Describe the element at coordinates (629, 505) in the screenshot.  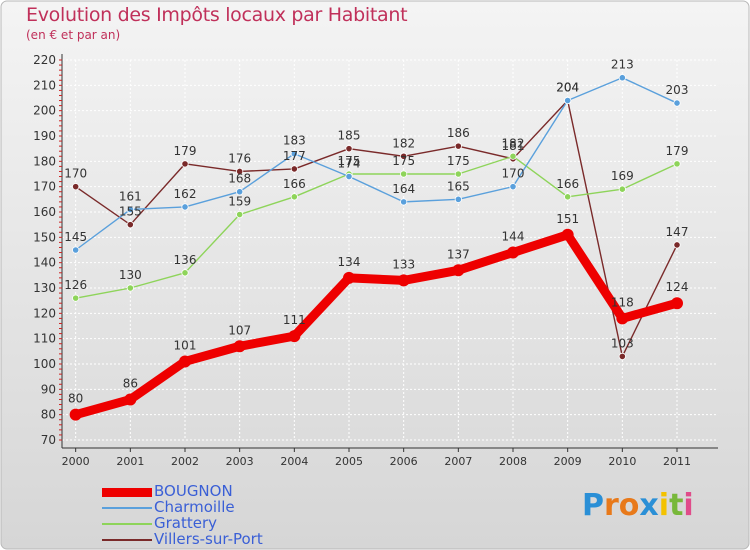
I see `logo-letter-3: o` at that location.